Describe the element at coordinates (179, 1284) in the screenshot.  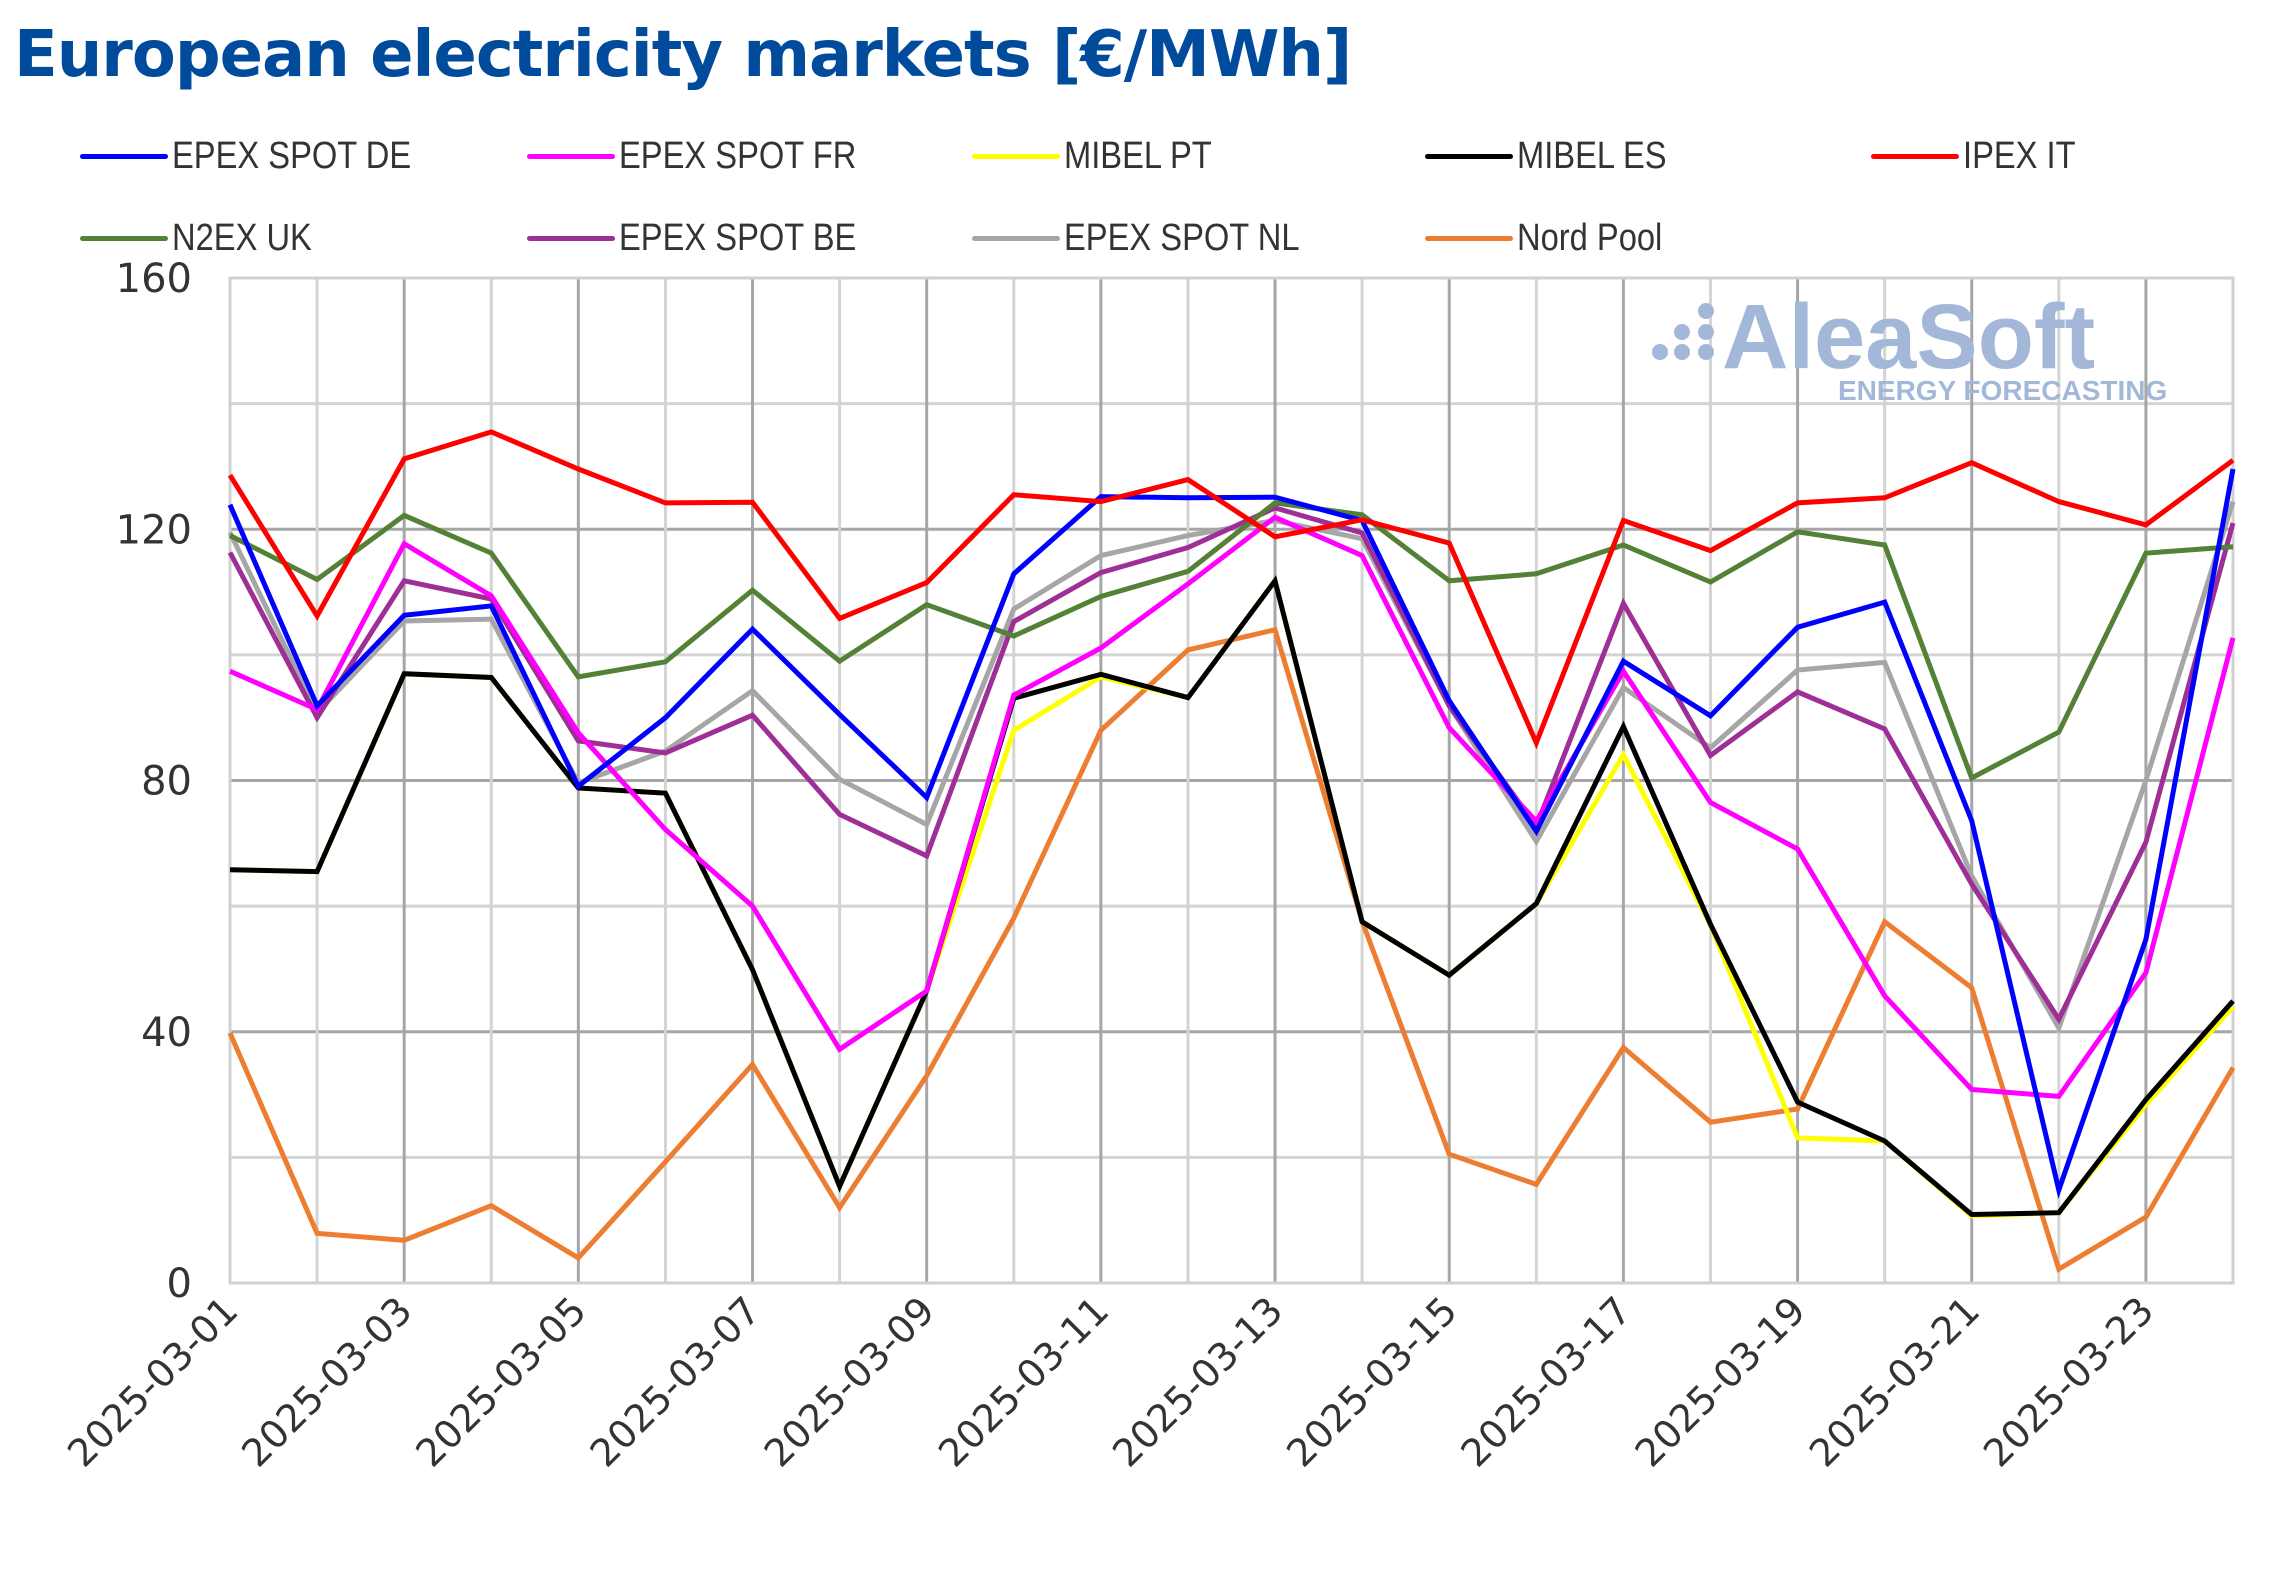
I see `y-tick-label: 0` at that location.